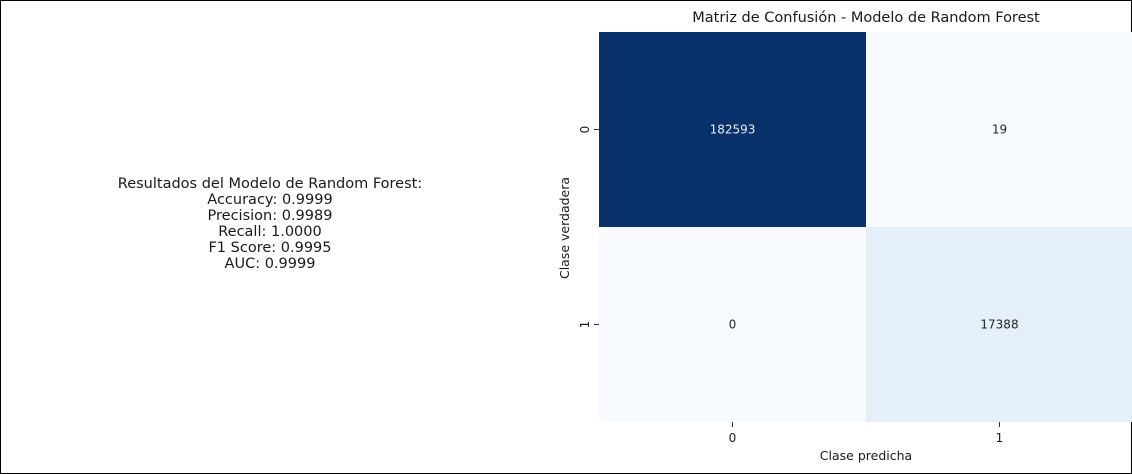 Image resolution: width=1132 pixels, height=474 pixels. I want to click on metric-accuracy: Accuracy: 0.9999, so click(270, 200).